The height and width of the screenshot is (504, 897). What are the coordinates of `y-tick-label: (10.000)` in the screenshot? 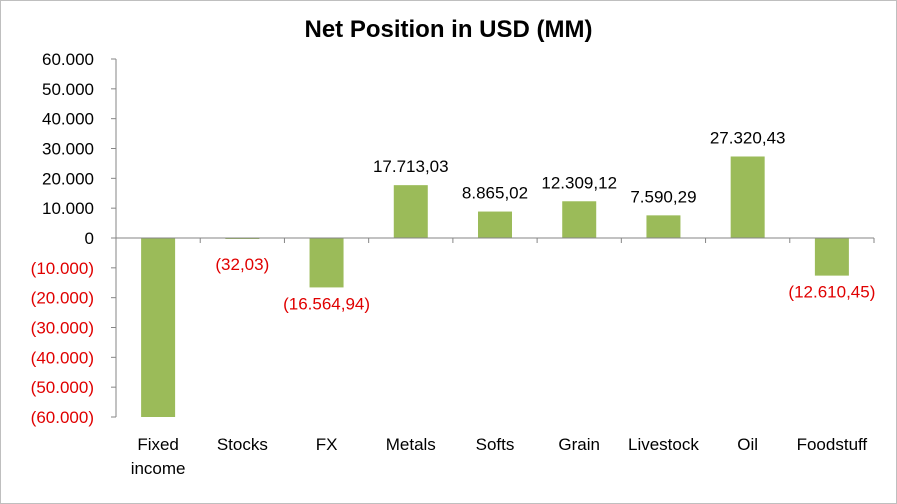 It's located at (62, 268).